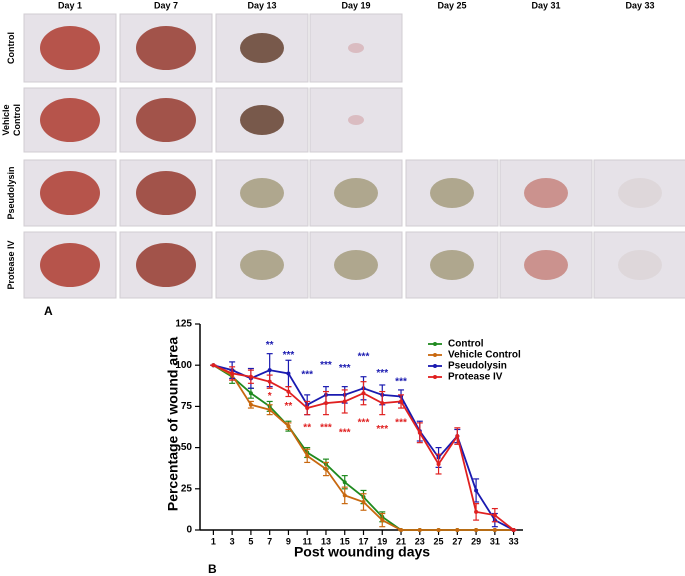  I want to click on column-header: Day 19, so click(355, 5).